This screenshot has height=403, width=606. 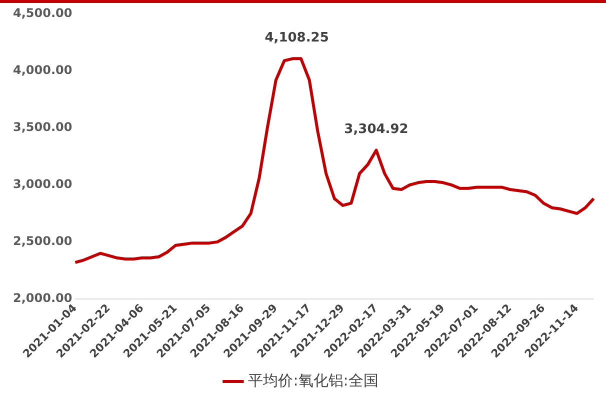 What do you see at coordinates (42, 184) in the screenshot?
I see `y-tick-label: 3,000.00` at bounding box center [42, 184].